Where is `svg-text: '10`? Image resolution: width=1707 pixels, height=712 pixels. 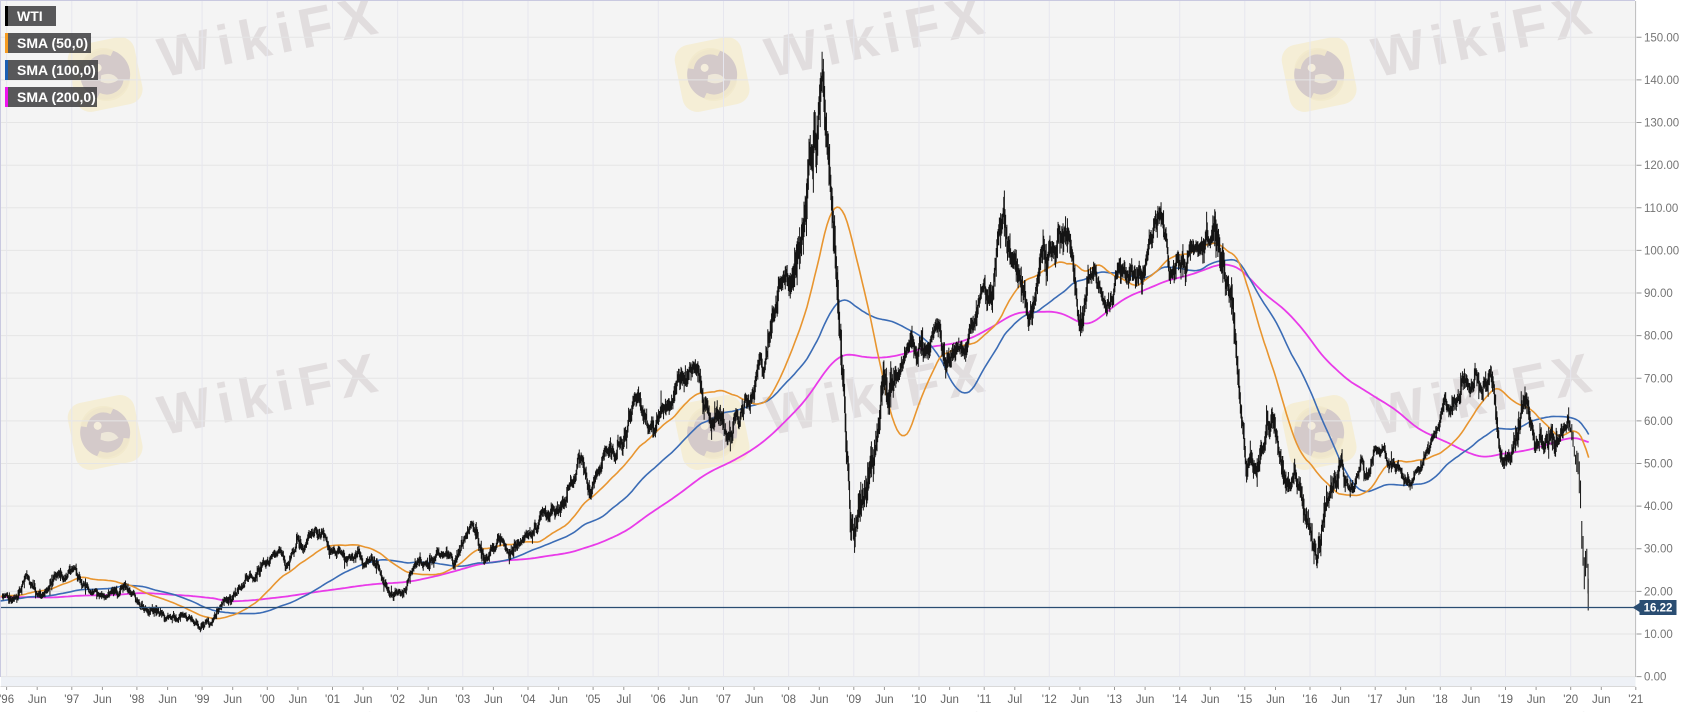
svg-text: '10 is located at coordinates (919, 700).